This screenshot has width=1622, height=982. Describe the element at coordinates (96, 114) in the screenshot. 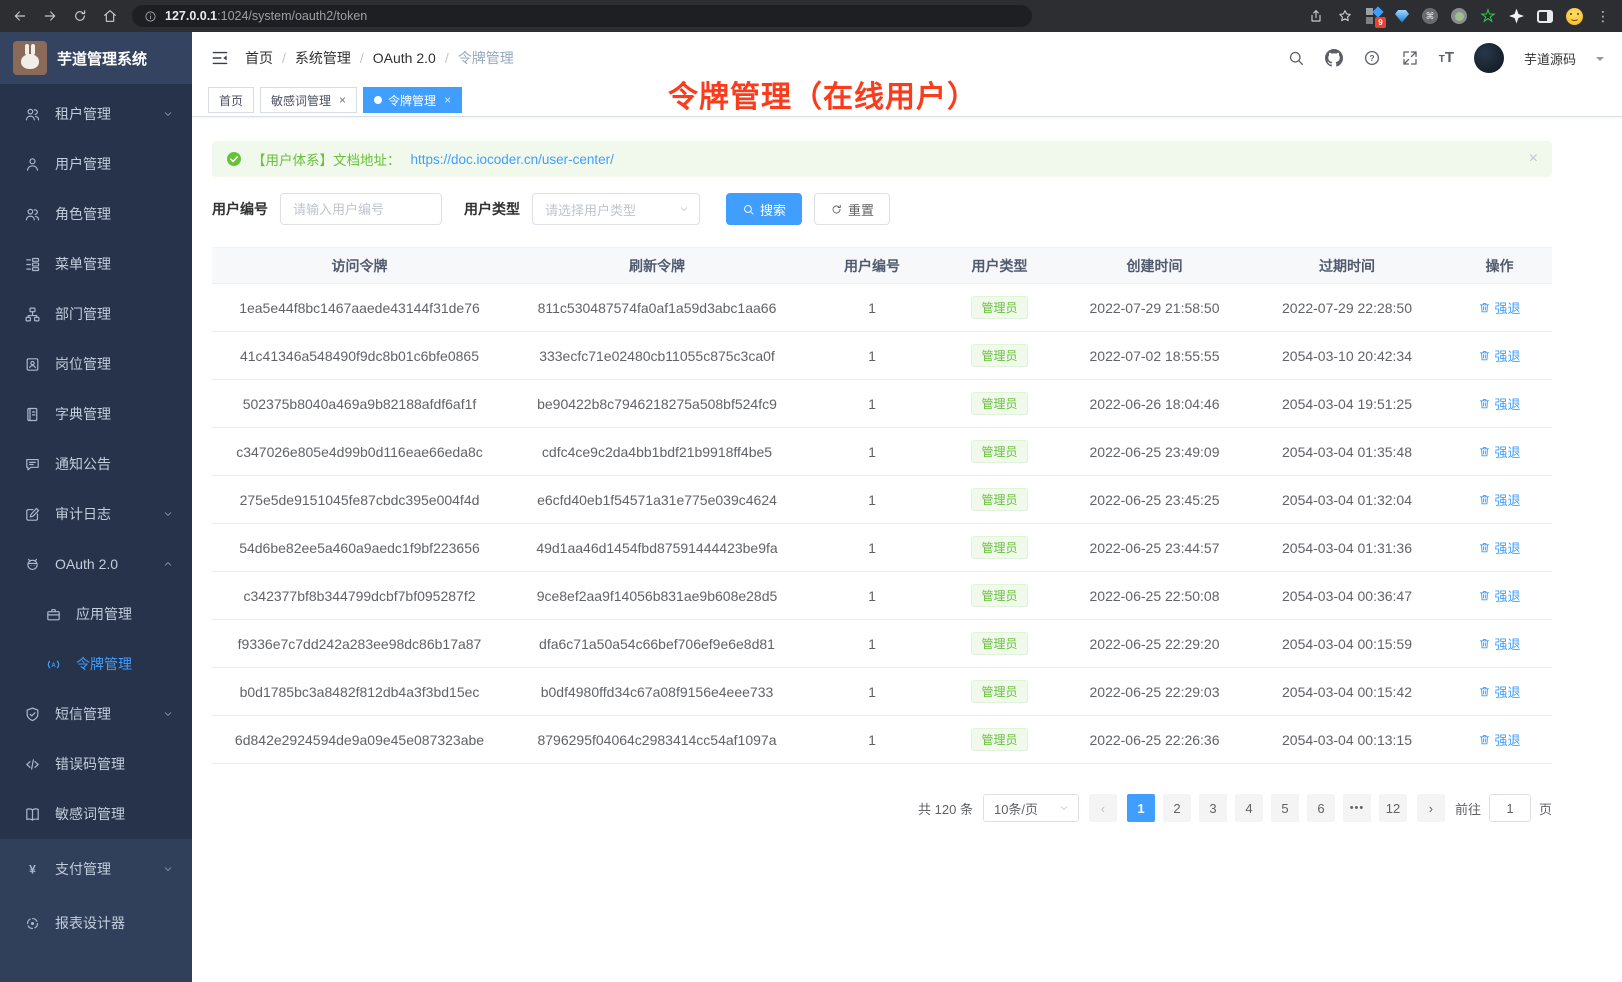

I see `sidebar-item: 租户管理` at that location.